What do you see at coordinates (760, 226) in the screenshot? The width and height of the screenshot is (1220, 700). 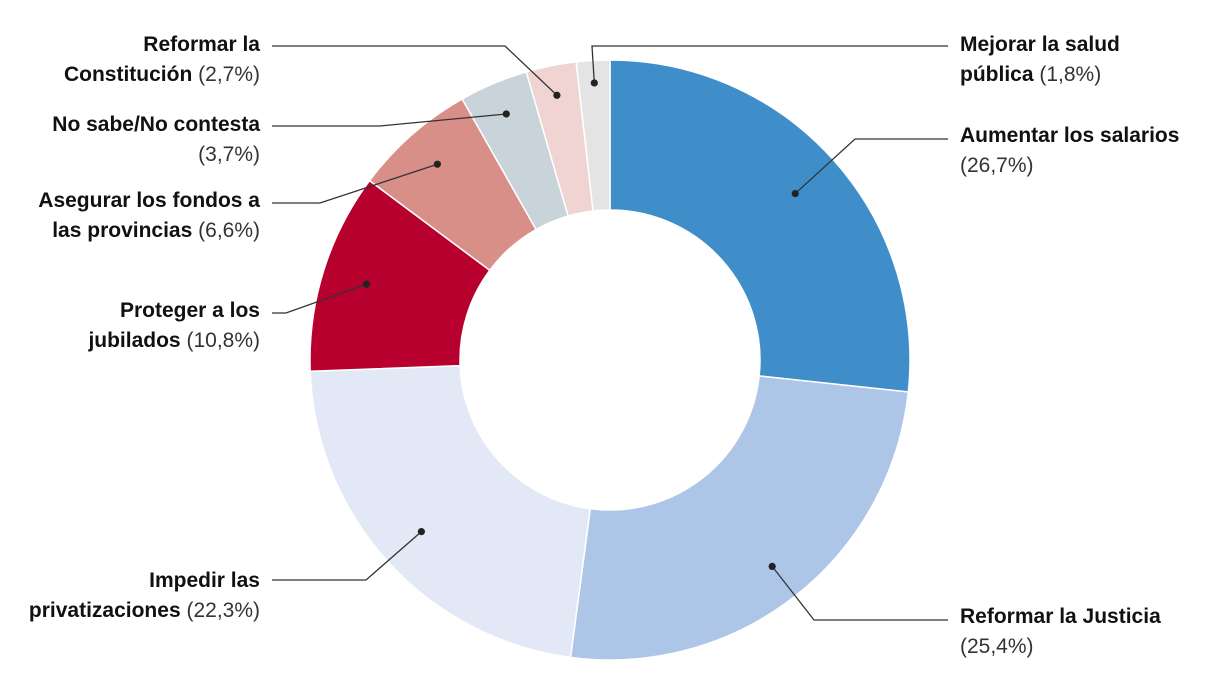 I see `slice-aumentar-los-salarios` at bounding box center [760, 226].